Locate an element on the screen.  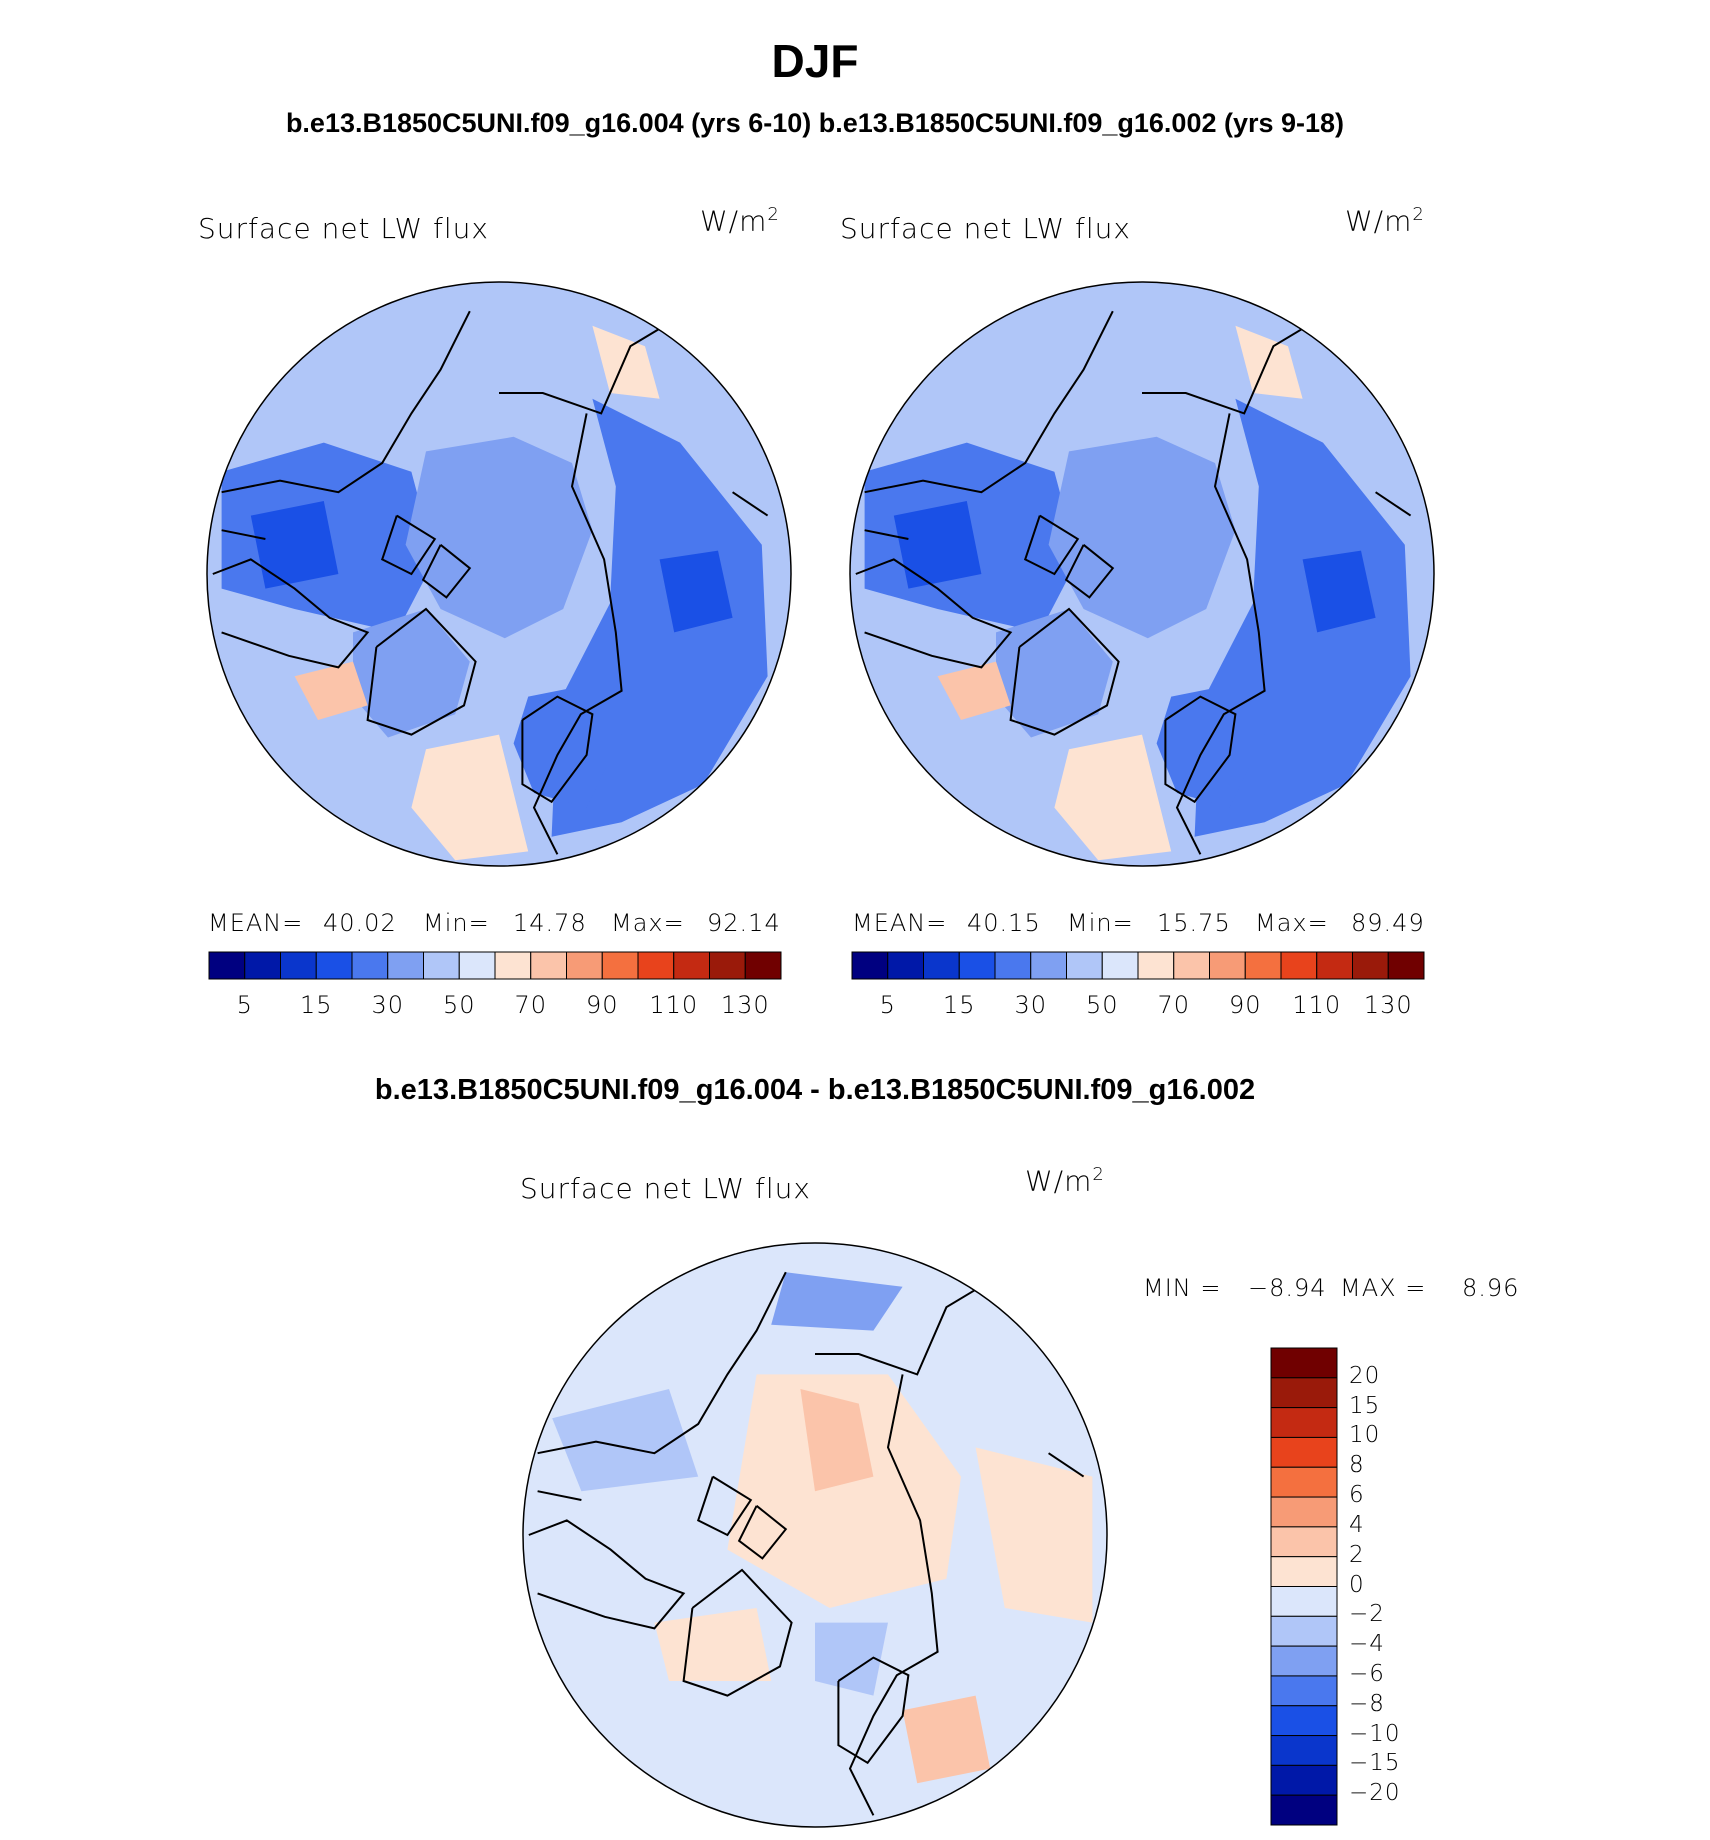
panel1-colorbar-tick-label: 90 is located at coordinates (602, 1005).